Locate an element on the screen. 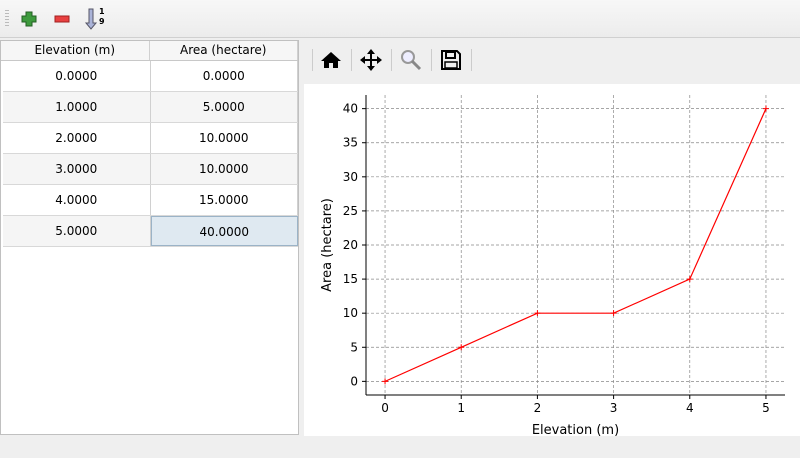 The width and height of the screenshot is (800, 458). column-header-elevation: Elevation (m) is located at coordinates (75, 50).